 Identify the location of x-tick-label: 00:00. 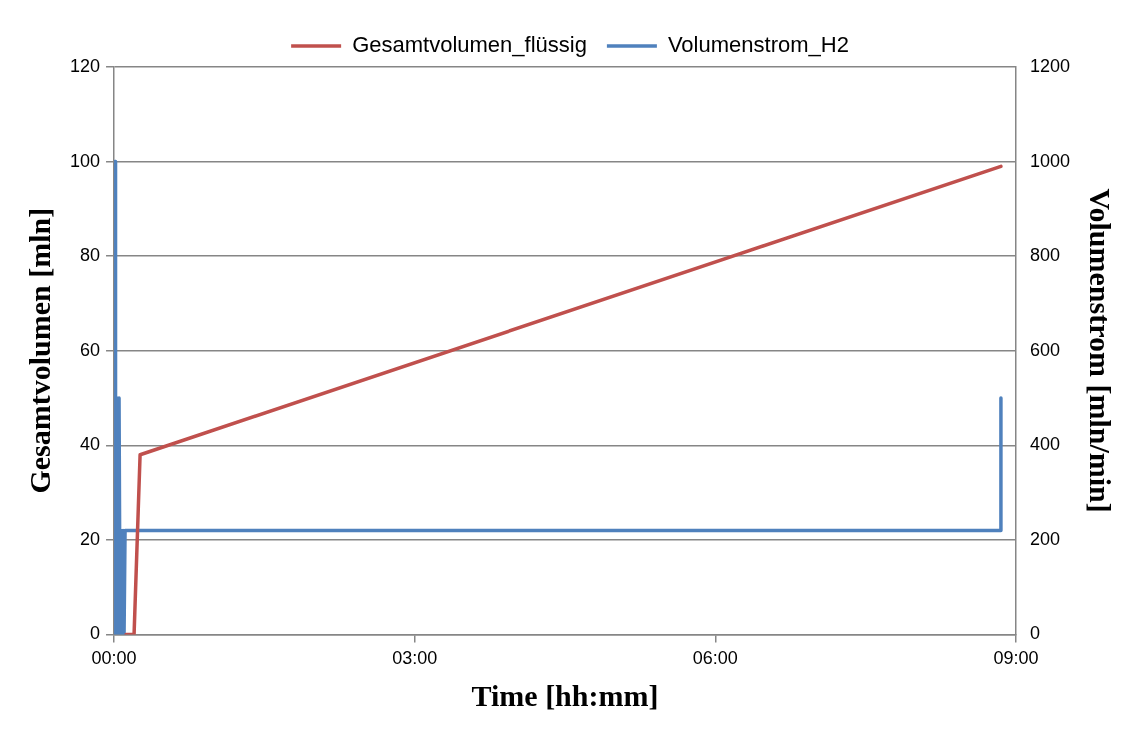
(114, 658).